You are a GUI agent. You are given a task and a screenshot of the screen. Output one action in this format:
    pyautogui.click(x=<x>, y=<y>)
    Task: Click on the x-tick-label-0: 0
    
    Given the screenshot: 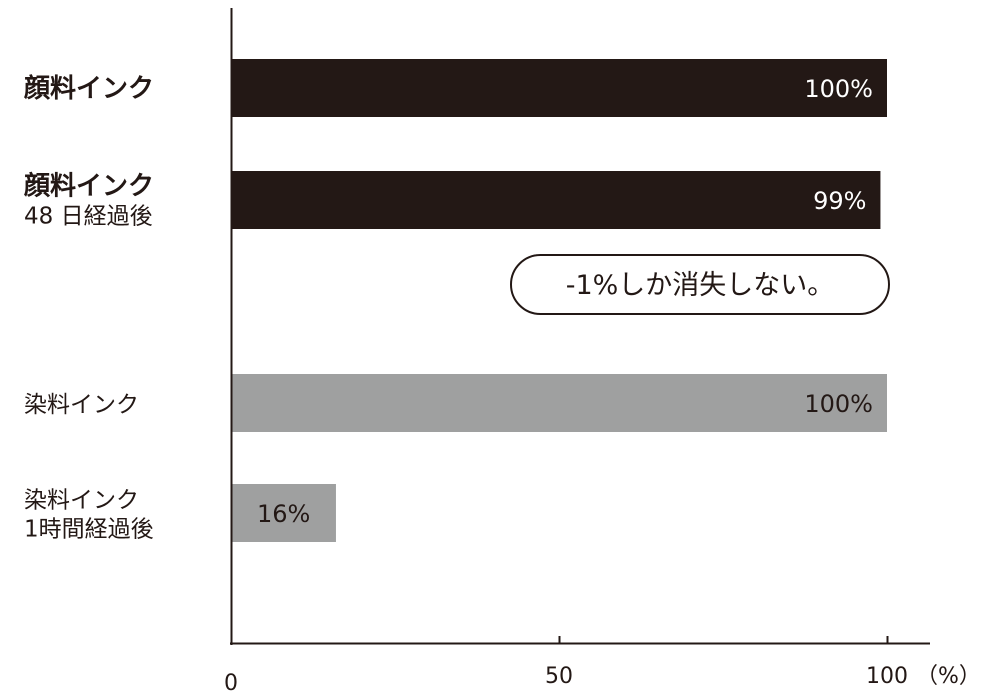 What is the action you would take?
    pyautogui.click(x=231, y=682)
    